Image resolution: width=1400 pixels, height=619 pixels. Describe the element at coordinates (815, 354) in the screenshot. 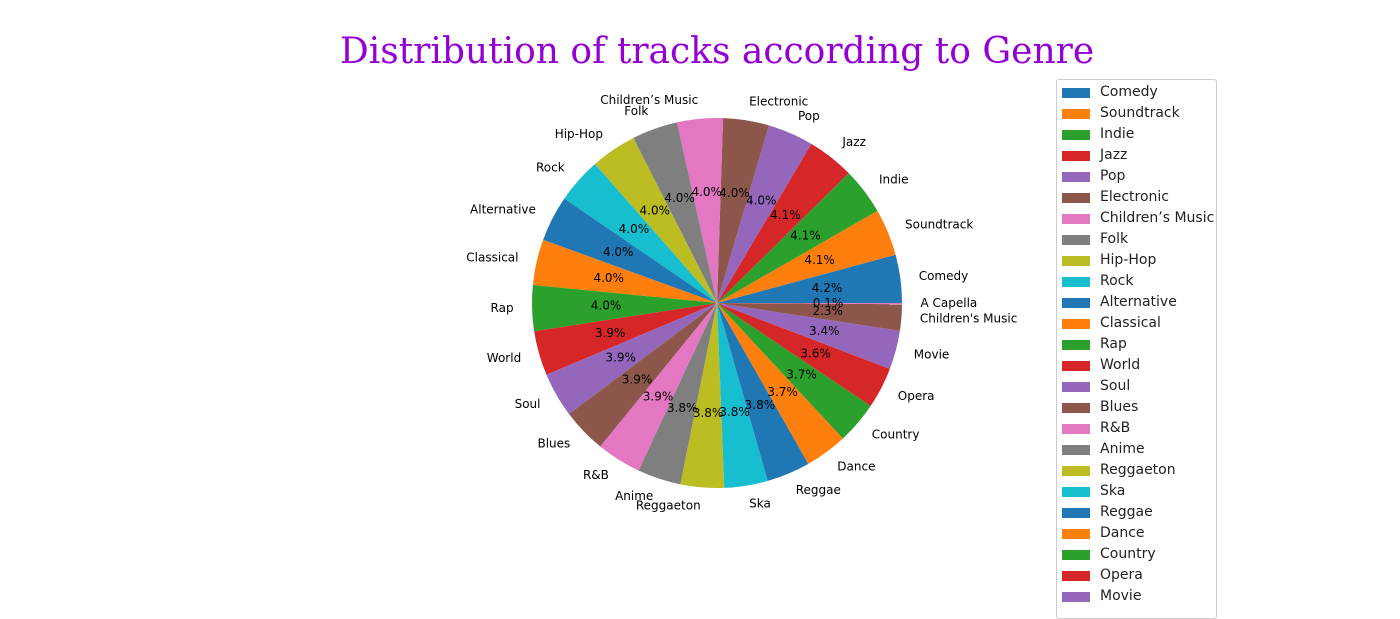

I see `slice-percent-23: 3.6%` at that location.